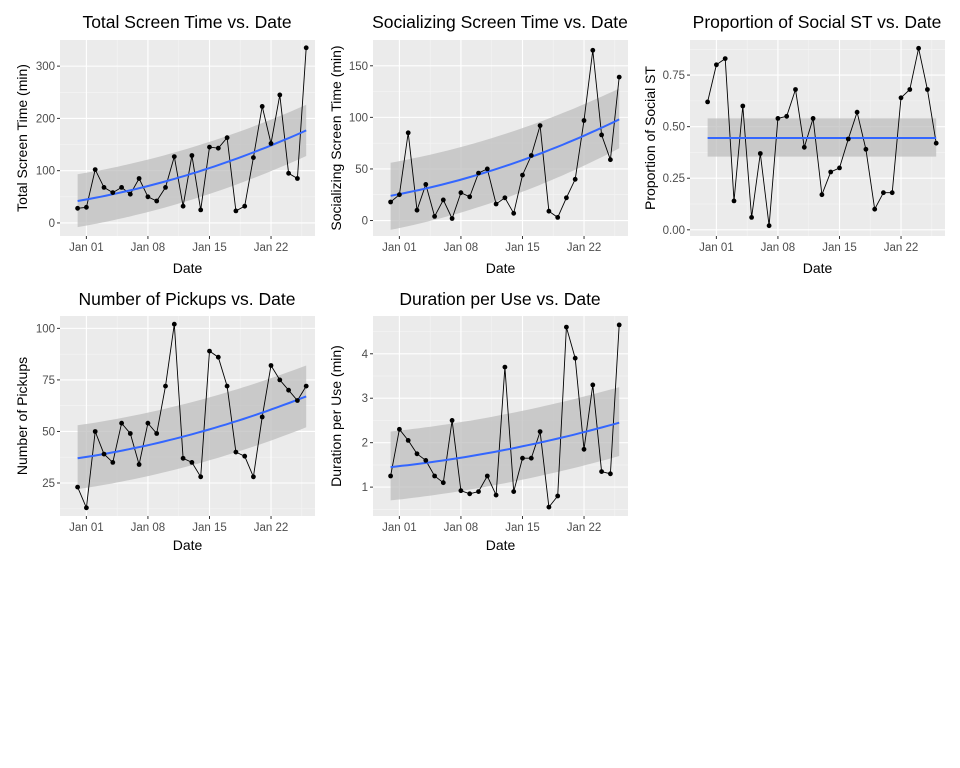  I want to click on y-tick-label: 0, so click(365, 222).